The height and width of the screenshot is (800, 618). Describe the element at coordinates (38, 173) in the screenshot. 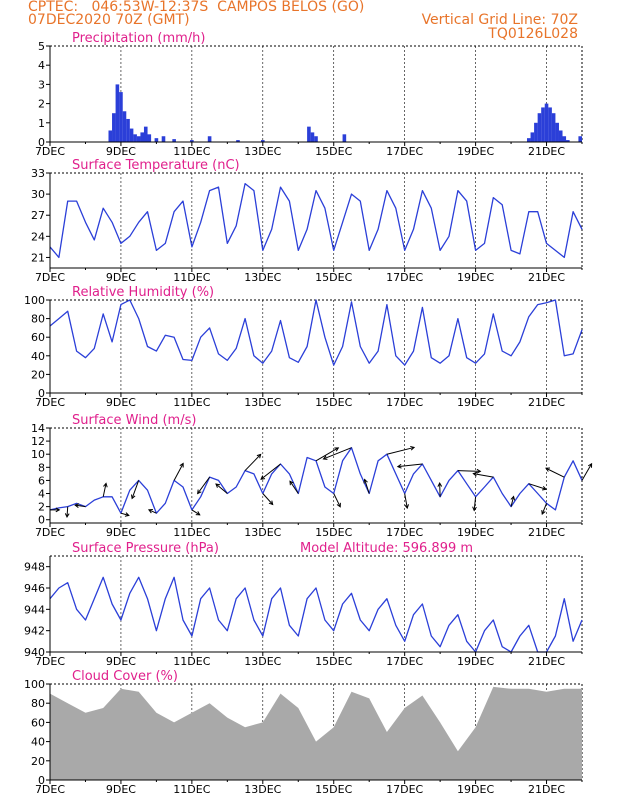

I see `y-tick-label: 33` at that location.